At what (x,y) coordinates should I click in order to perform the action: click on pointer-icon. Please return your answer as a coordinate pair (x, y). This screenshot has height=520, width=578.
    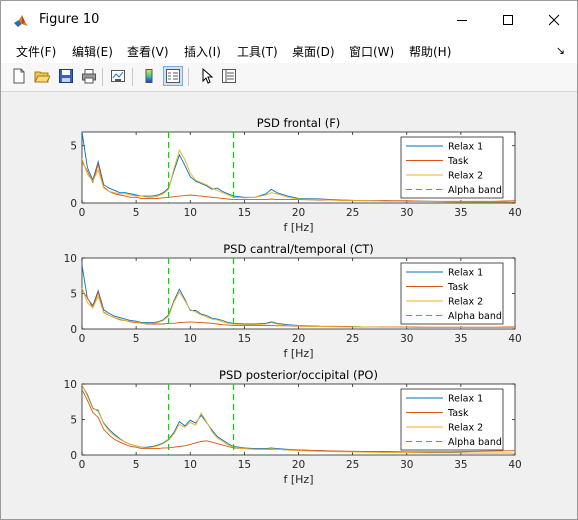
    Looking at the image, I should click on (208, 76).